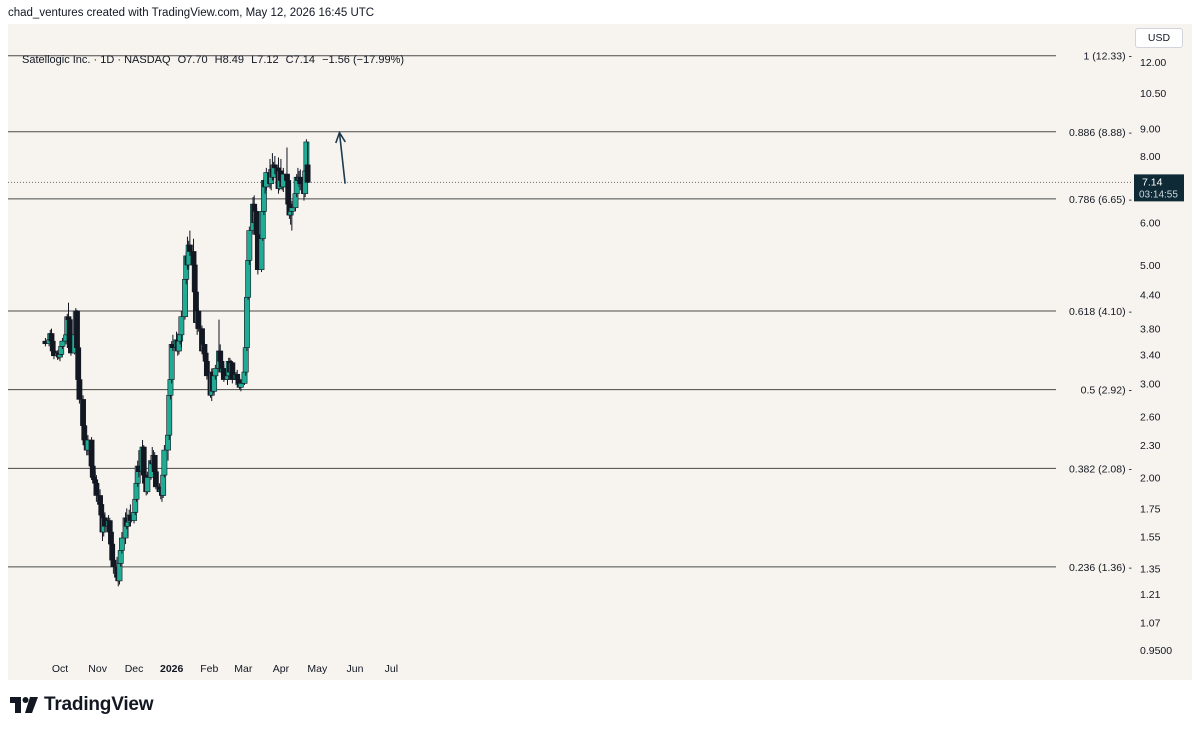 This screenshot has width=1200, height=730. Describe the element at coordinates (1153, 94) in the screenshot. I see `y-tick-1: 10.50` at that location.